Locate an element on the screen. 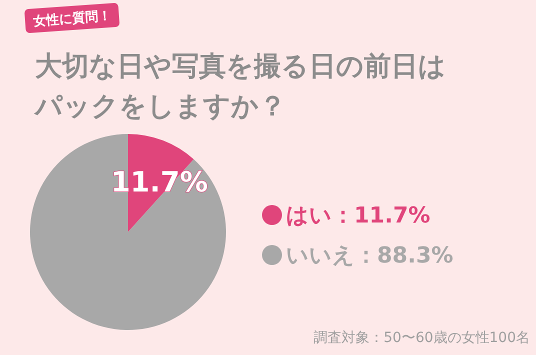 This screenshot has width=536, height=355. text: 調査対象：50〜60歳の女性100名 is located at coordinates (422, 338).